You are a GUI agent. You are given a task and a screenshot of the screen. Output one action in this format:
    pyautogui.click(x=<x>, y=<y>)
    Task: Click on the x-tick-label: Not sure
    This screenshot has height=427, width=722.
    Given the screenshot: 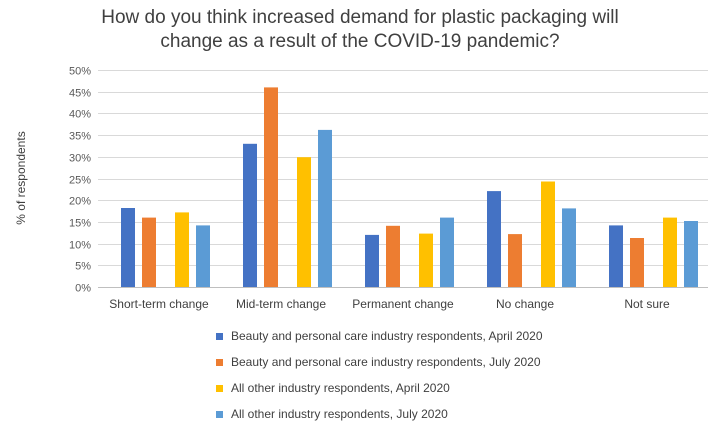 What is the action you would take?
    pyautogui.click(x=647, y=304)
    